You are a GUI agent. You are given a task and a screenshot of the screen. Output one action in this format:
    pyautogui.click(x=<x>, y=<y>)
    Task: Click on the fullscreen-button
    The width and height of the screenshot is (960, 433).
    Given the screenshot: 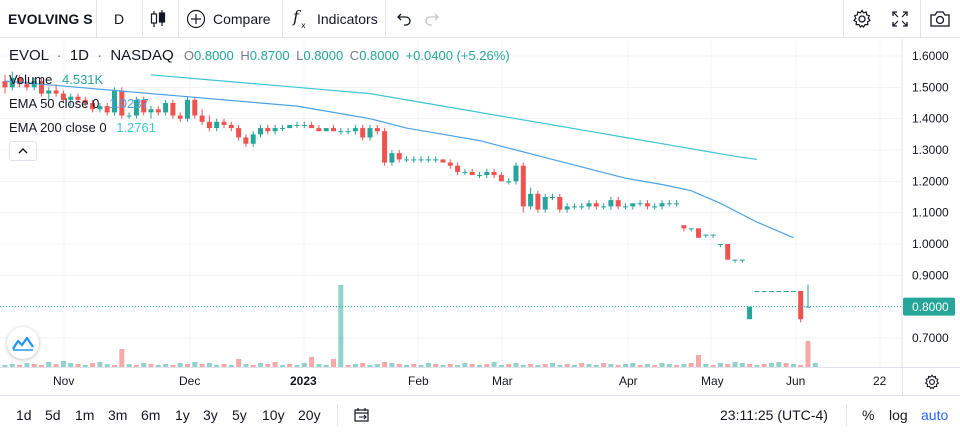 What is the action you would take?
    pyautogui.click(x=900, y=19)
    